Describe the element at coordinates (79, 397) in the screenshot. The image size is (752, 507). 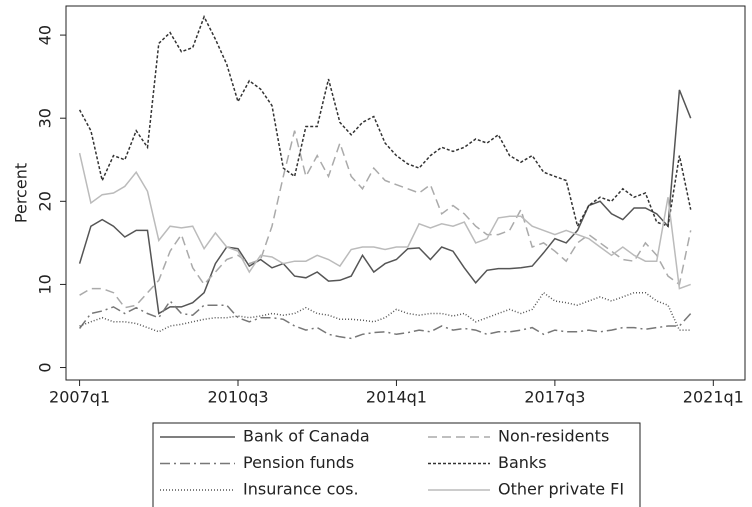
I see `x-tick-label: 2007q1` at that location.